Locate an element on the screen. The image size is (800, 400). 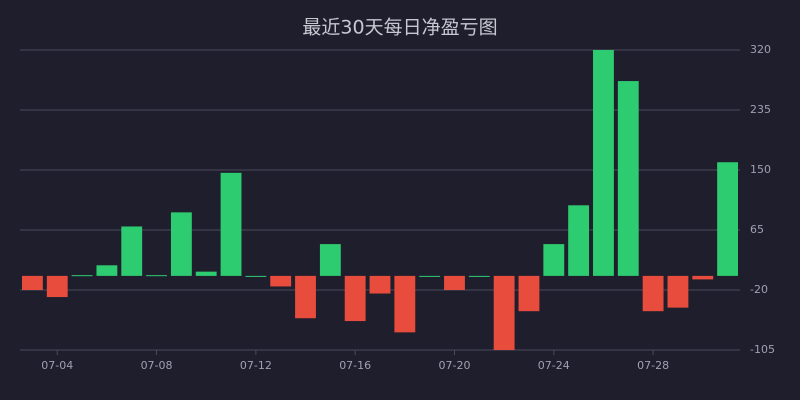
y-tick-label: 235 is located at coordinates (760, 109).